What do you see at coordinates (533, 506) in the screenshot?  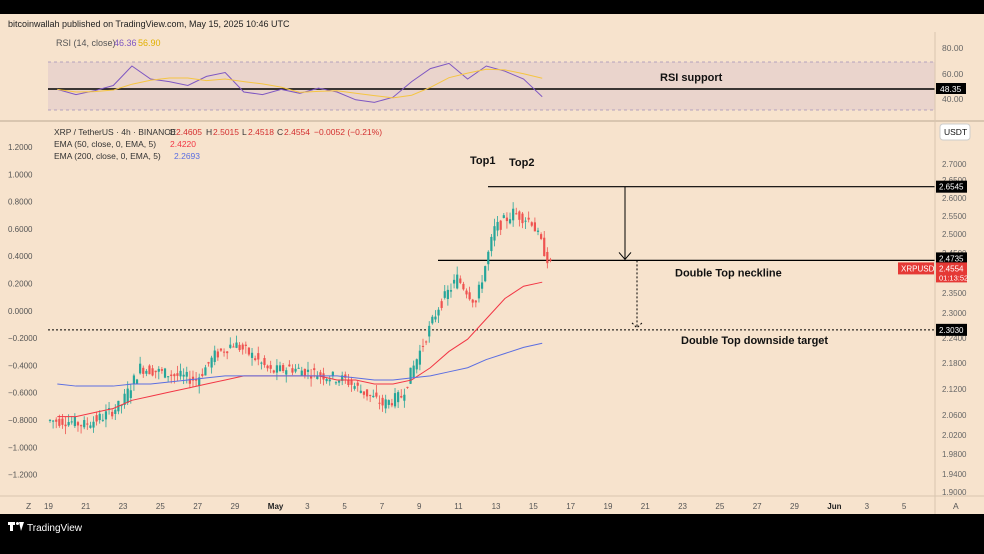 I see `time-axis-tick: 15` at bounding box center [533, 506].